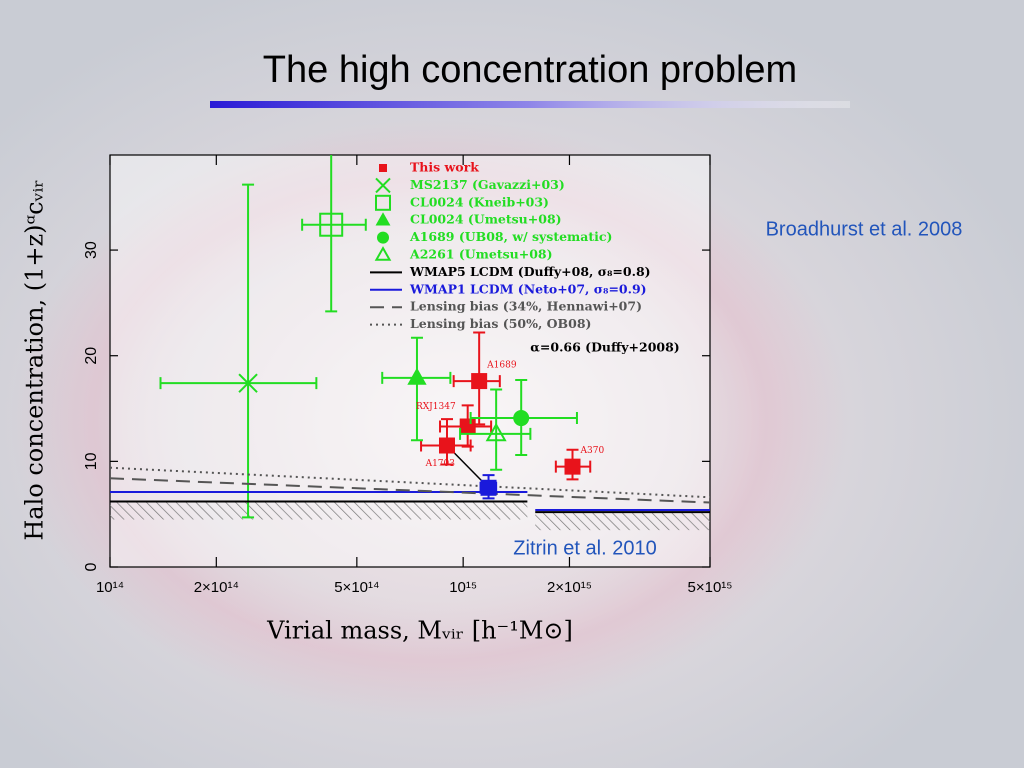 The width and height of the screenshot is (1024, 768). What do you see at coordinates (463, 587) in the screenshot?
I see `x-tick-label: 10¹⁵` at bounding box center [463, 587].